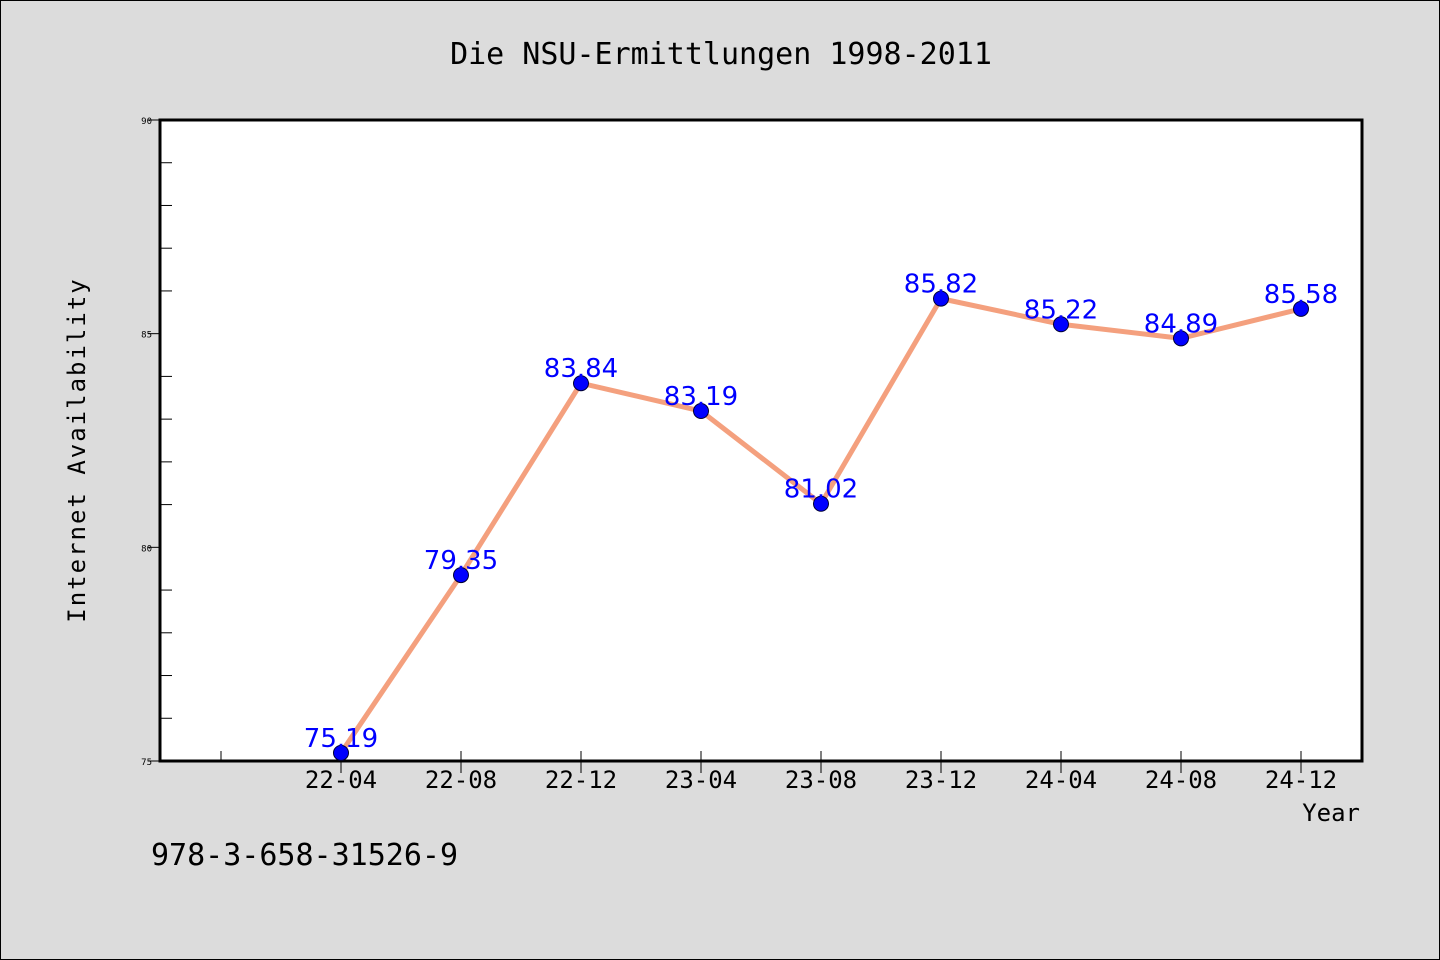  Describe the element at coordinates (1061, 780) in the screenshot. I see `x-tick-label: 24-04` at that location.